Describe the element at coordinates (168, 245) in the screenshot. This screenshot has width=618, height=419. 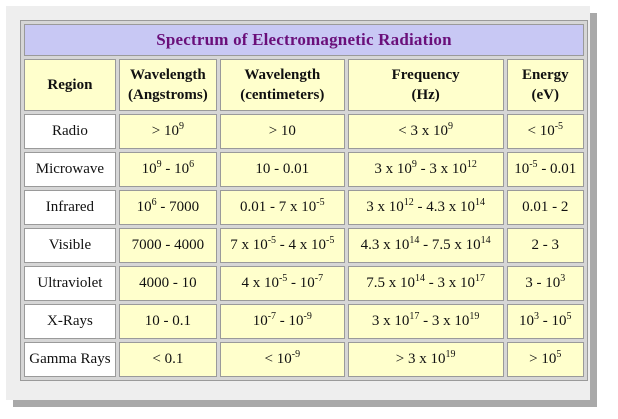
I see `value-text: 7000 - 4000` at that location.